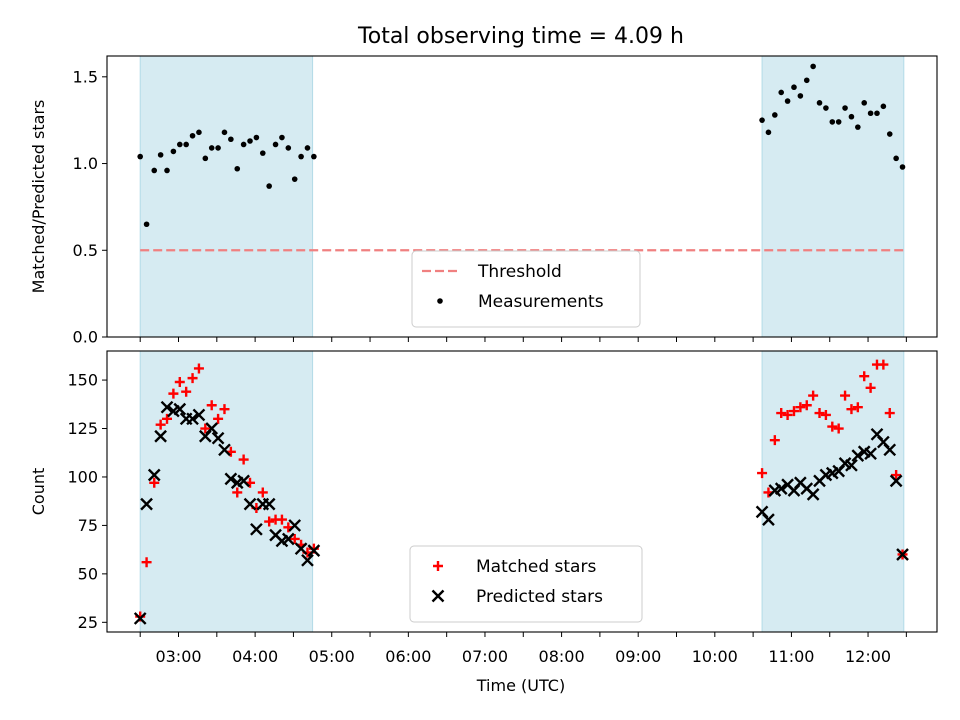  I want to click on x-tick-label: 10:00, so click(715, 656).